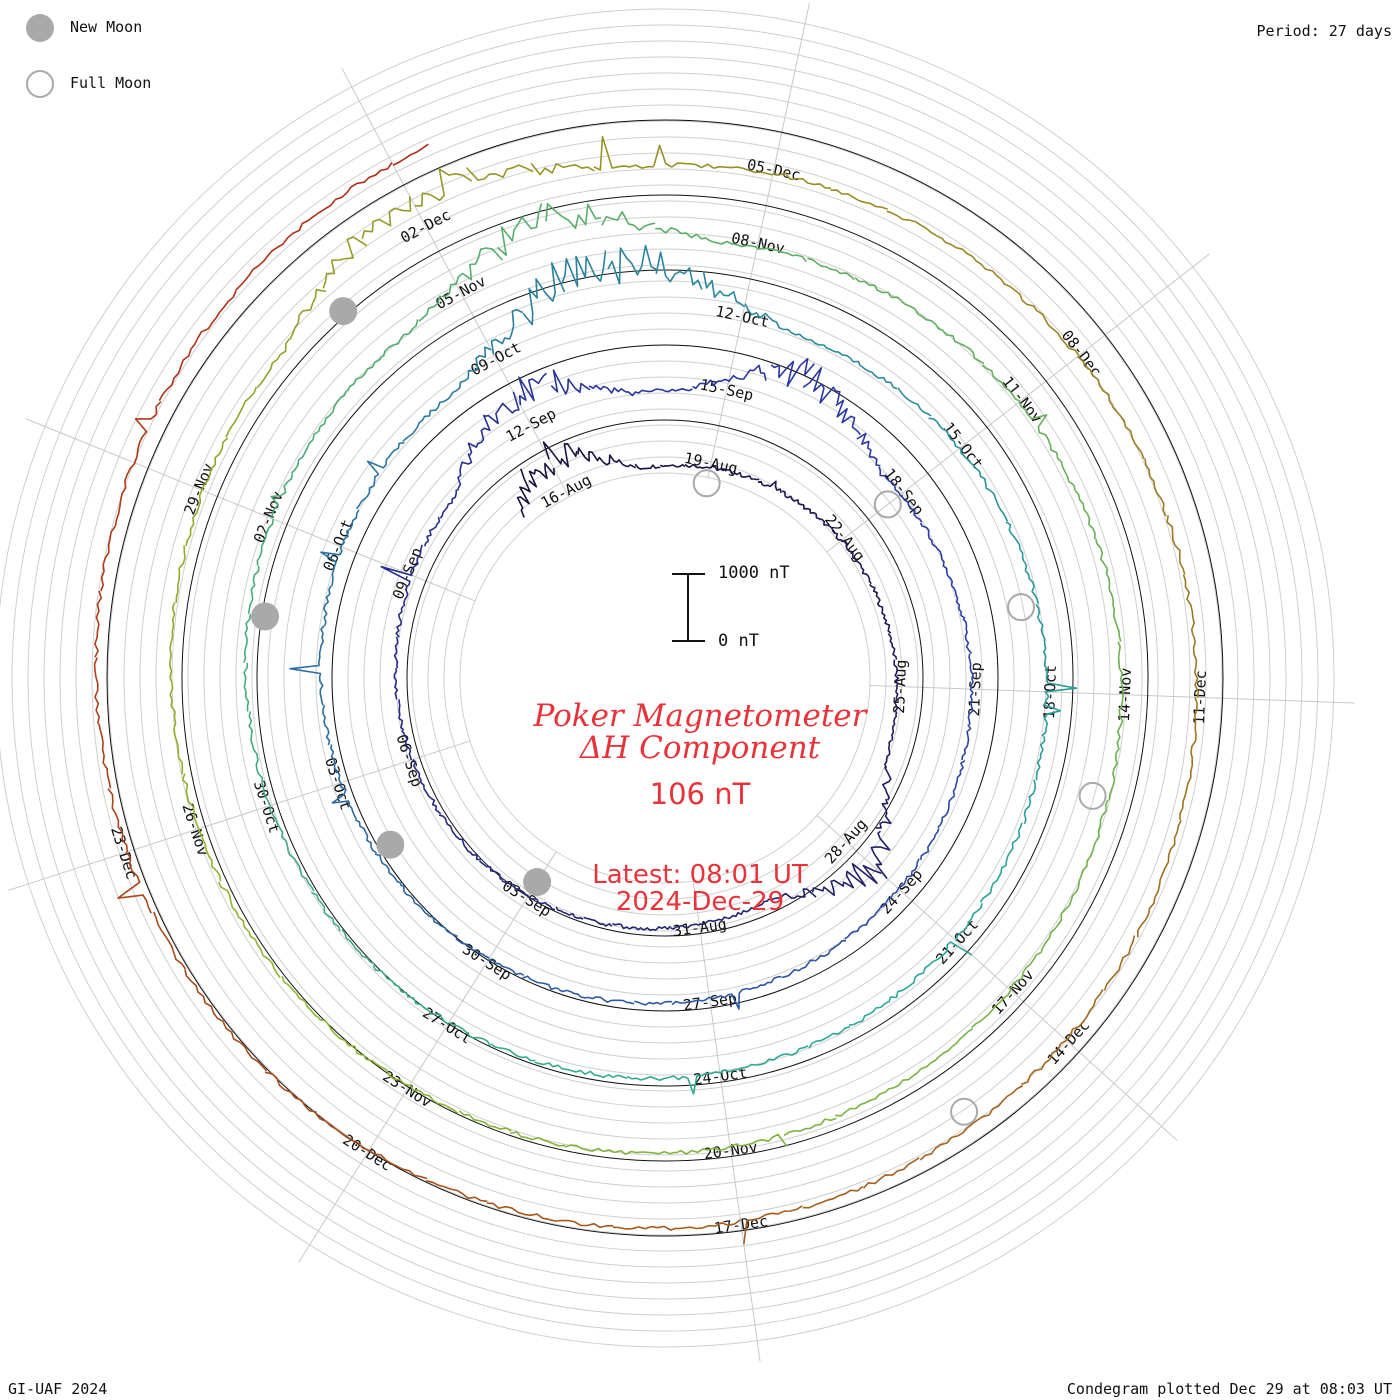  What do you see at coordinates (900, 686) in the screenshot?
I see `date-tick-label: 25-Aug` at bounding box center [900, 686].